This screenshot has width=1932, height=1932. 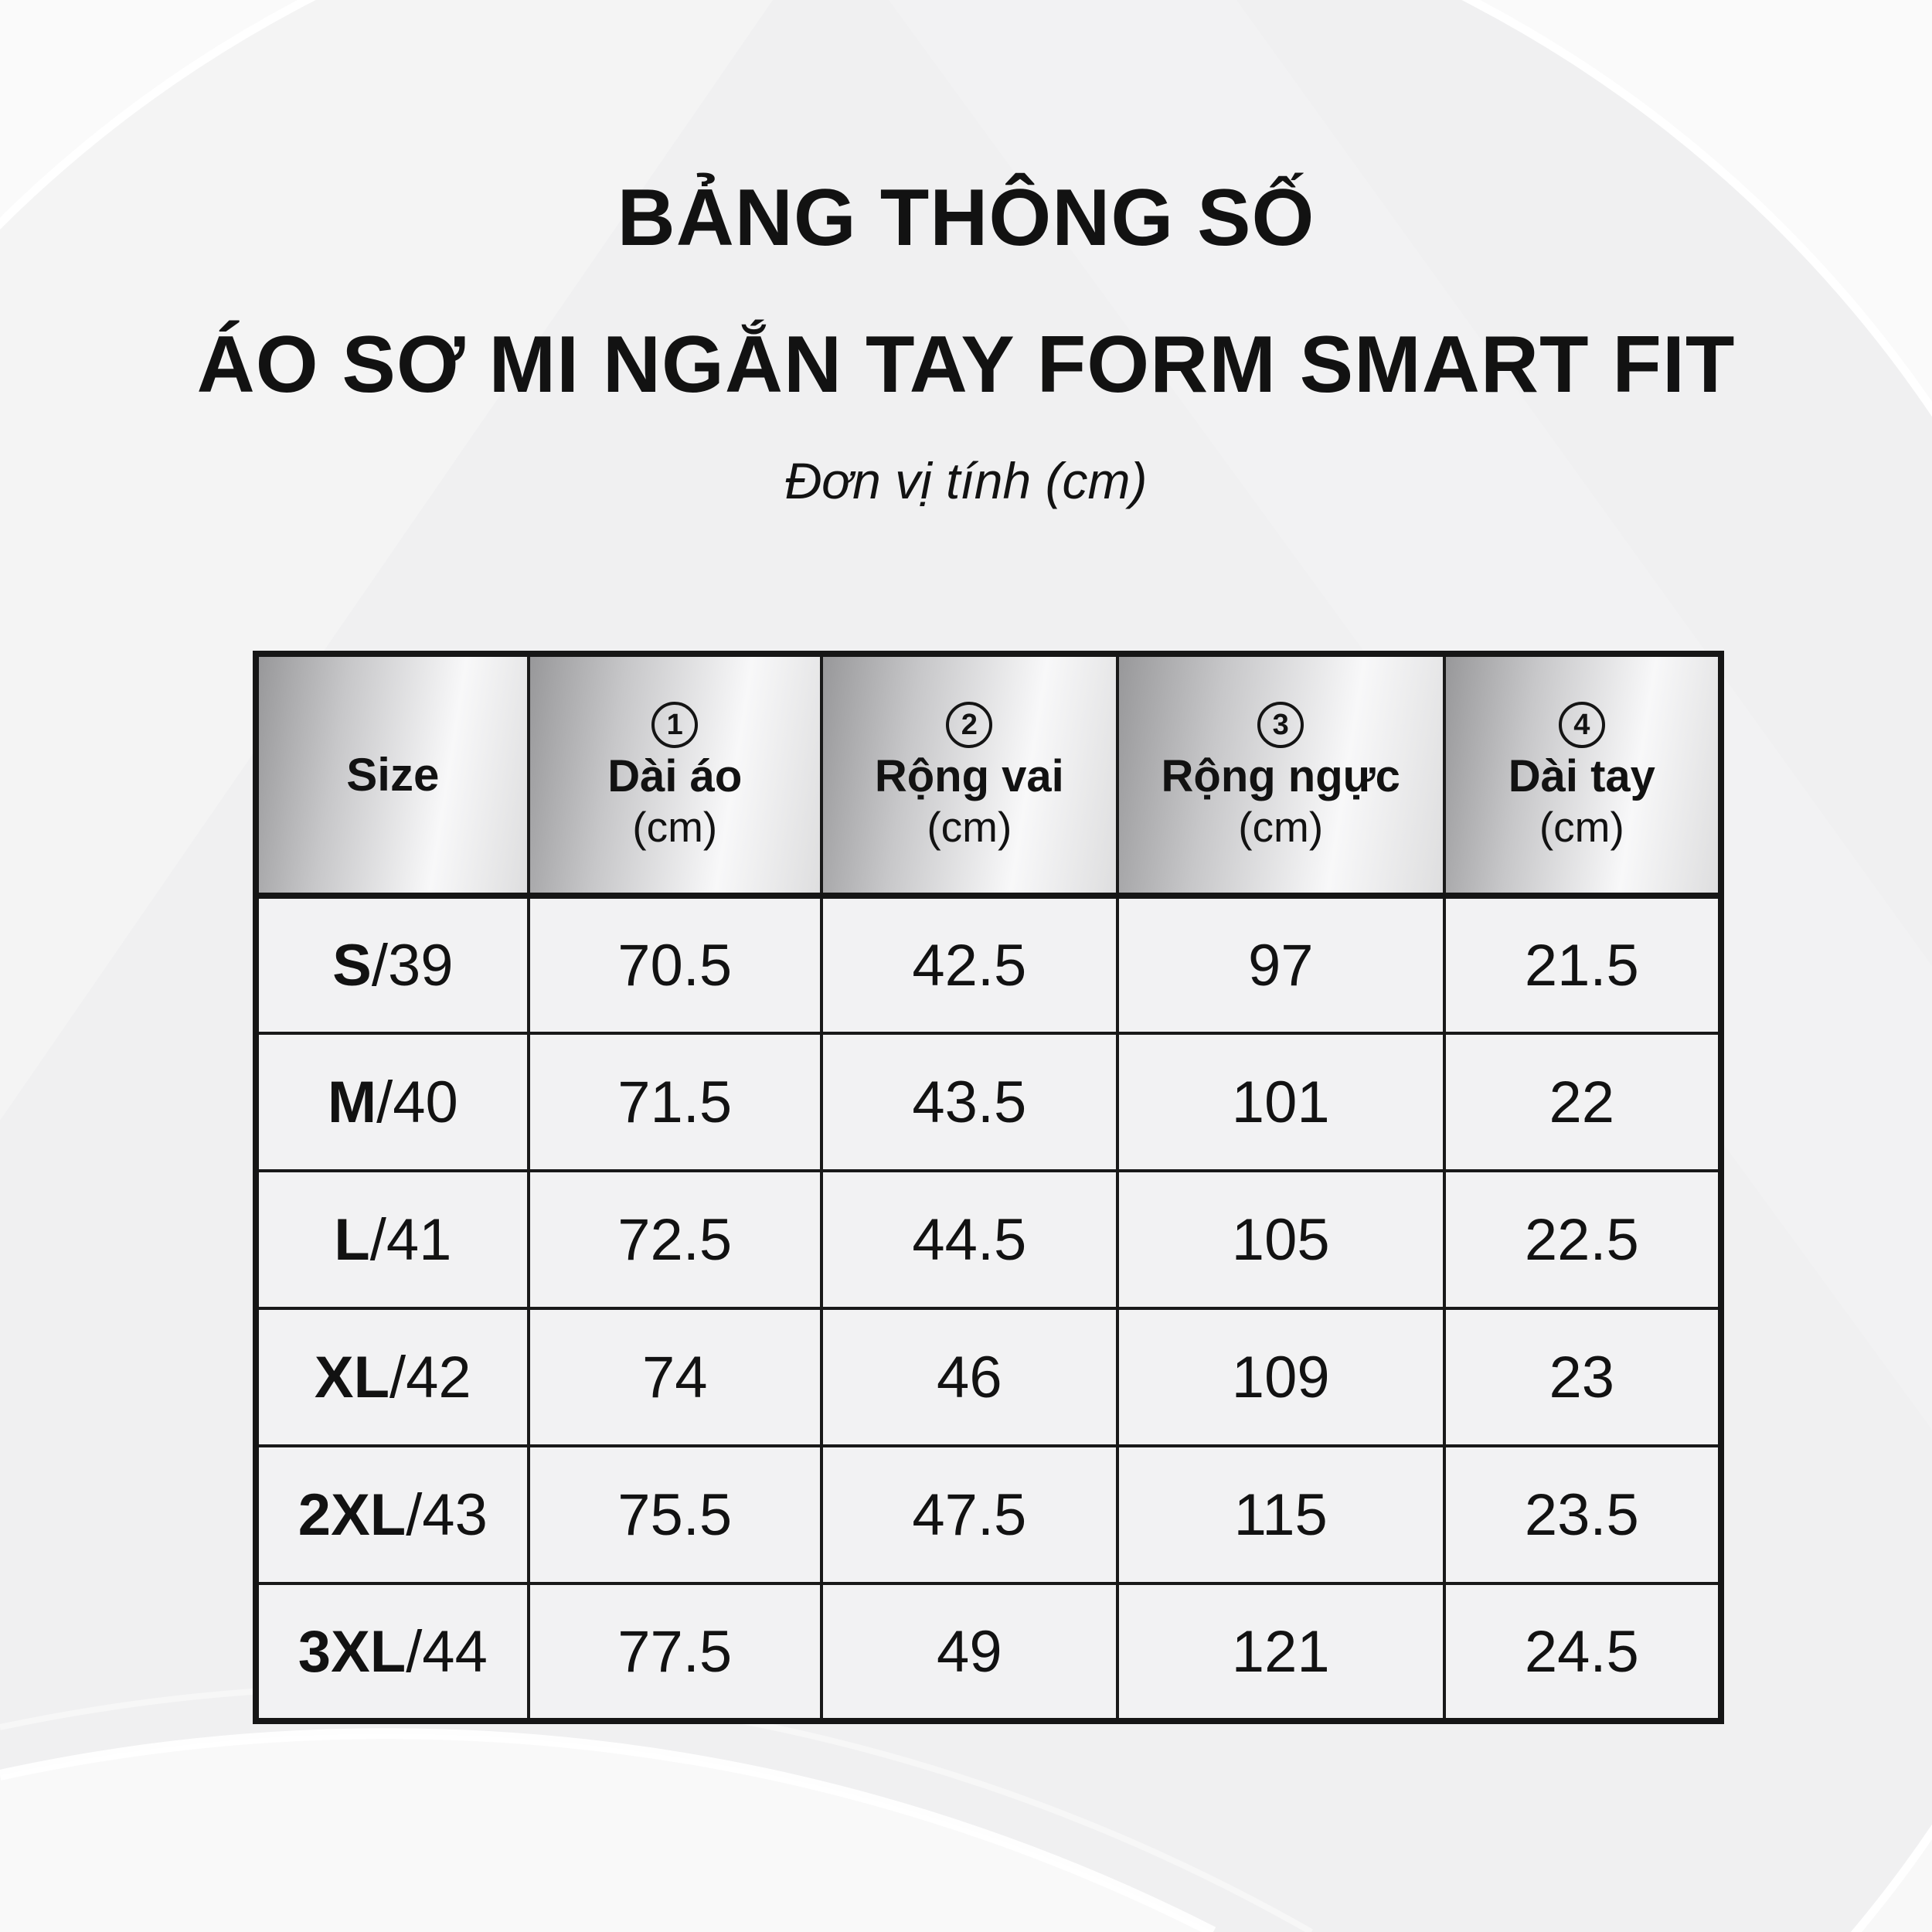 I want to click on size-cell: 2XL/43, so click(x=392, y=1515).